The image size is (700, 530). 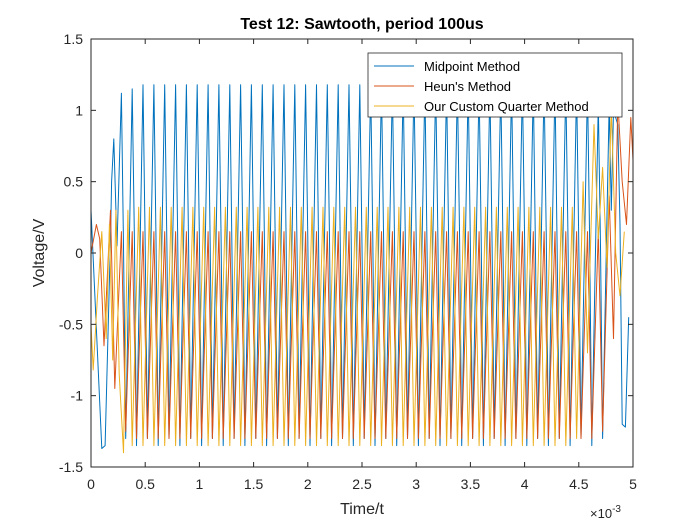 I want to click on y-tick-label: -0.5, so click(x=71, y=324).